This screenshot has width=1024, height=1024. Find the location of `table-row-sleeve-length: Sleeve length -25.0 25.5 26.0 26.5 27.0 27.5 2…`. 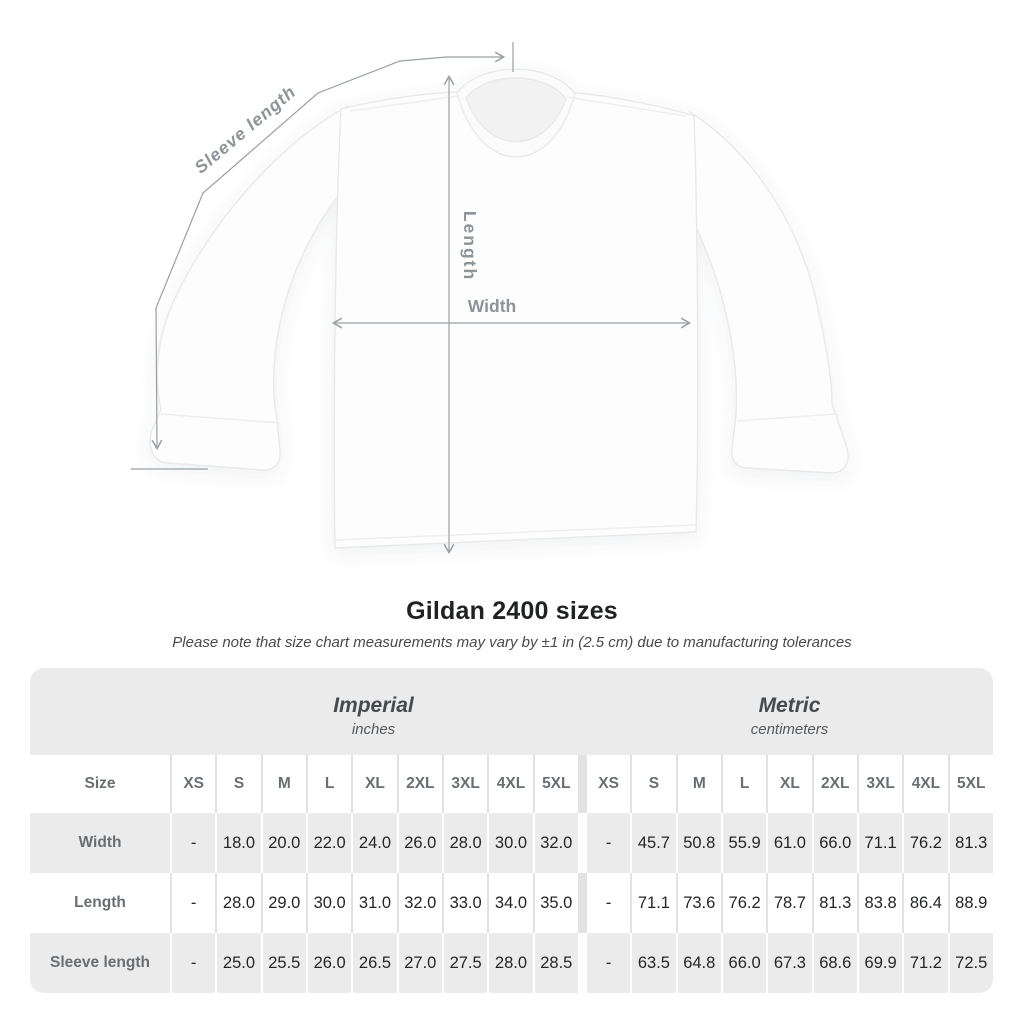

table-row-sleeve-length: Sleeve length -25.0 25.5 26.0 26.5 27.0 27.5 2… is located at coordinates (511, 963).